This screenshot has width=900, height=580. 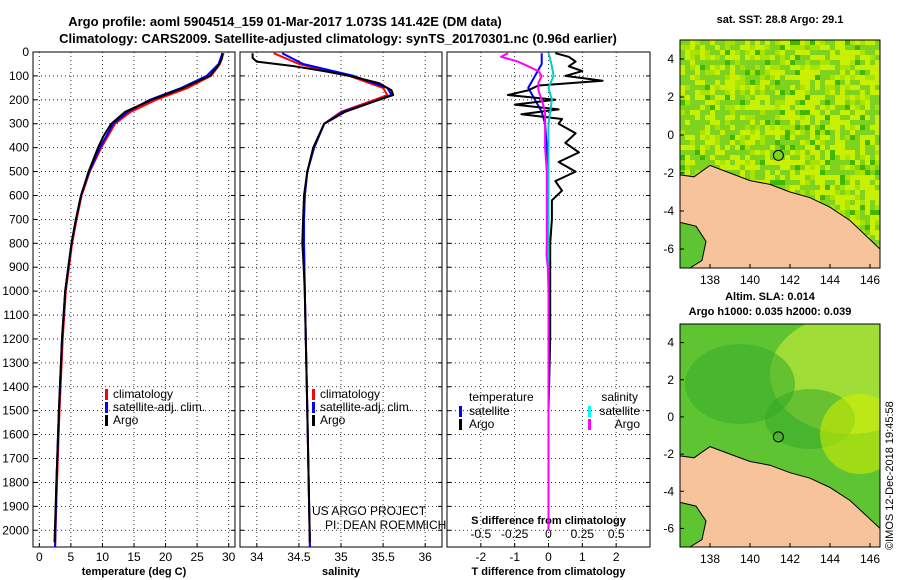 What do you see at coordinates (668, 491) in the screenshot?
I see `map-y-tick-label: -4` at bounding box center [668, 491].